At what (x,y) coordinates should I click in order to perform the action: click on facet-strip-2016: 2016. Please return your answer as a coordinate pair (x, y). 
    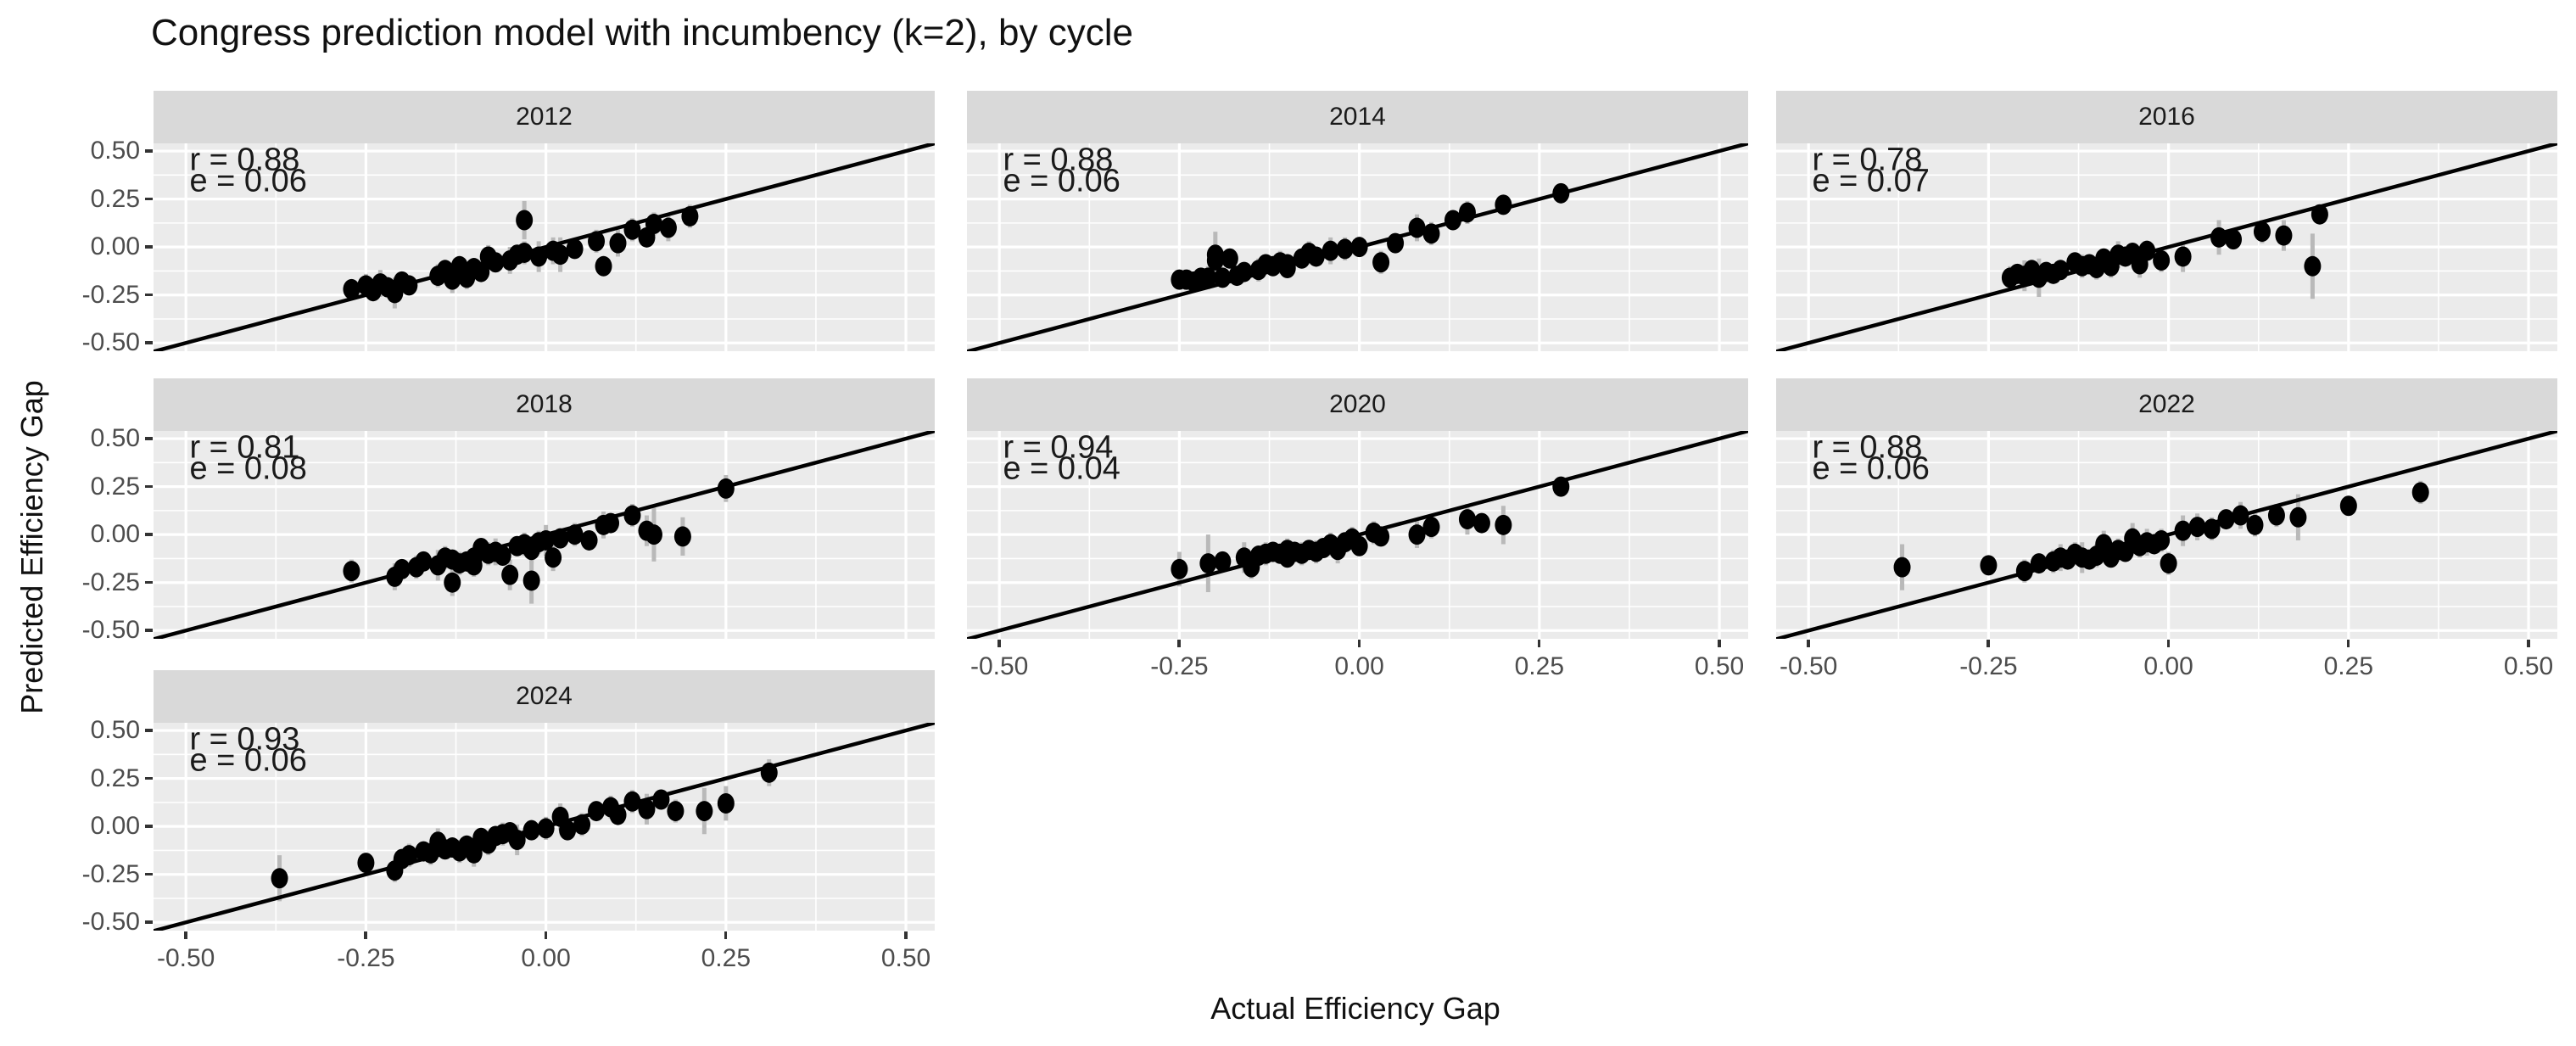
    Looking at the image, I should click on (2166, 117).